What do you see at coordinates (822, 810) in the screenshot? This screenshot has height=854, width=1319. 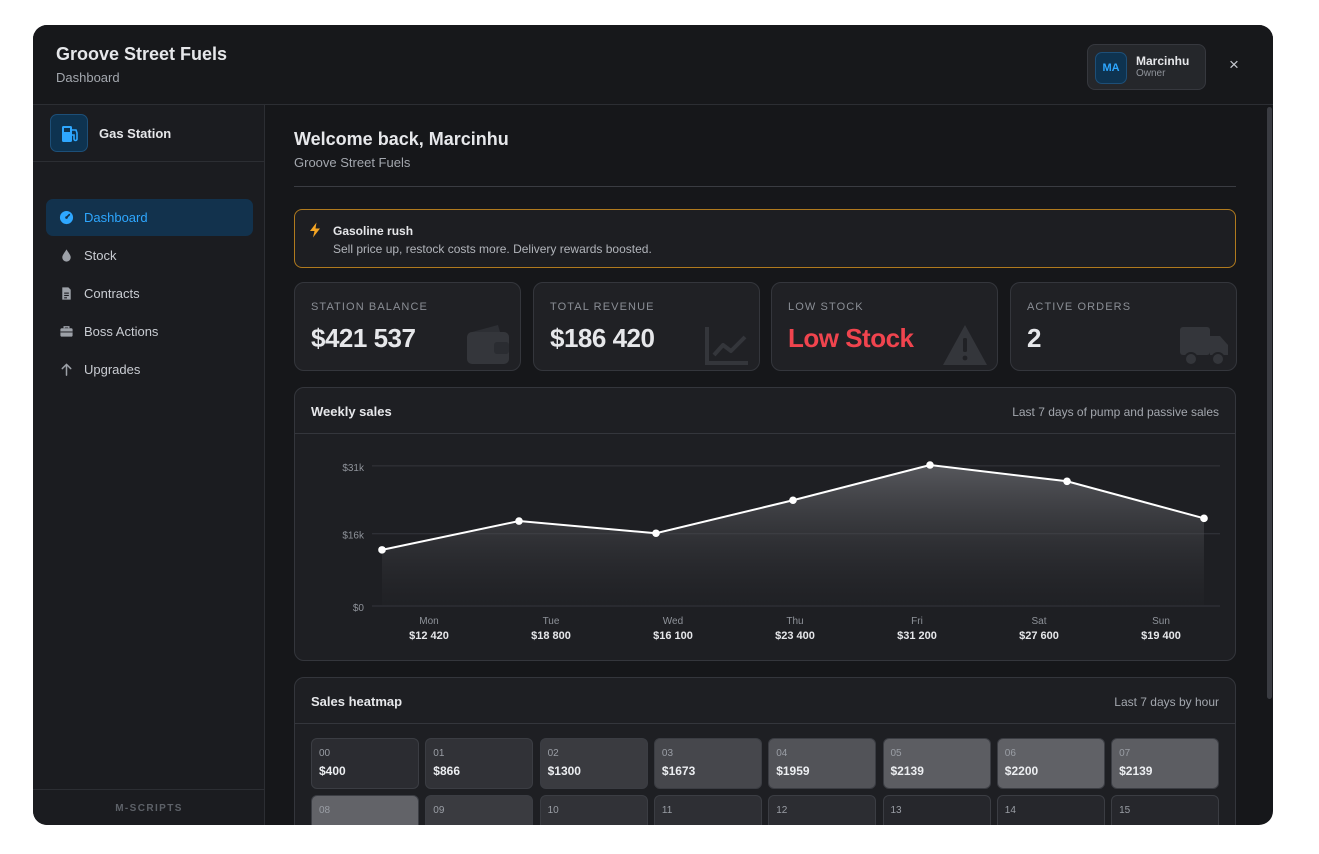 I see `heatmap-cell: 12` at bounding box center [822, 810].